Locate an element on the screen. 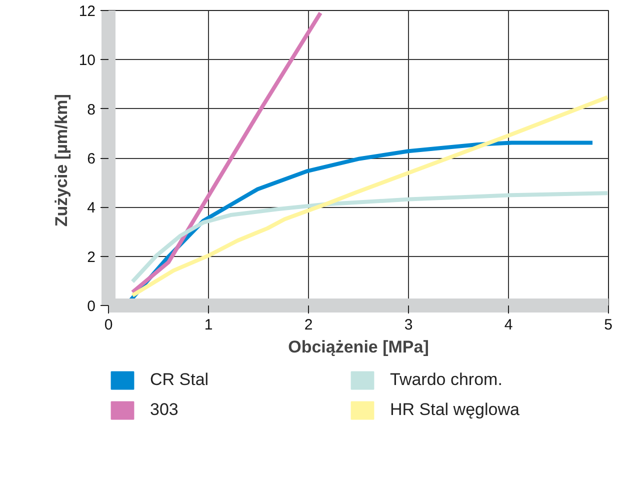 The width and height of the screenshot is (644, 483). x-tick-label: 2 is located at coordinates (308, 325).